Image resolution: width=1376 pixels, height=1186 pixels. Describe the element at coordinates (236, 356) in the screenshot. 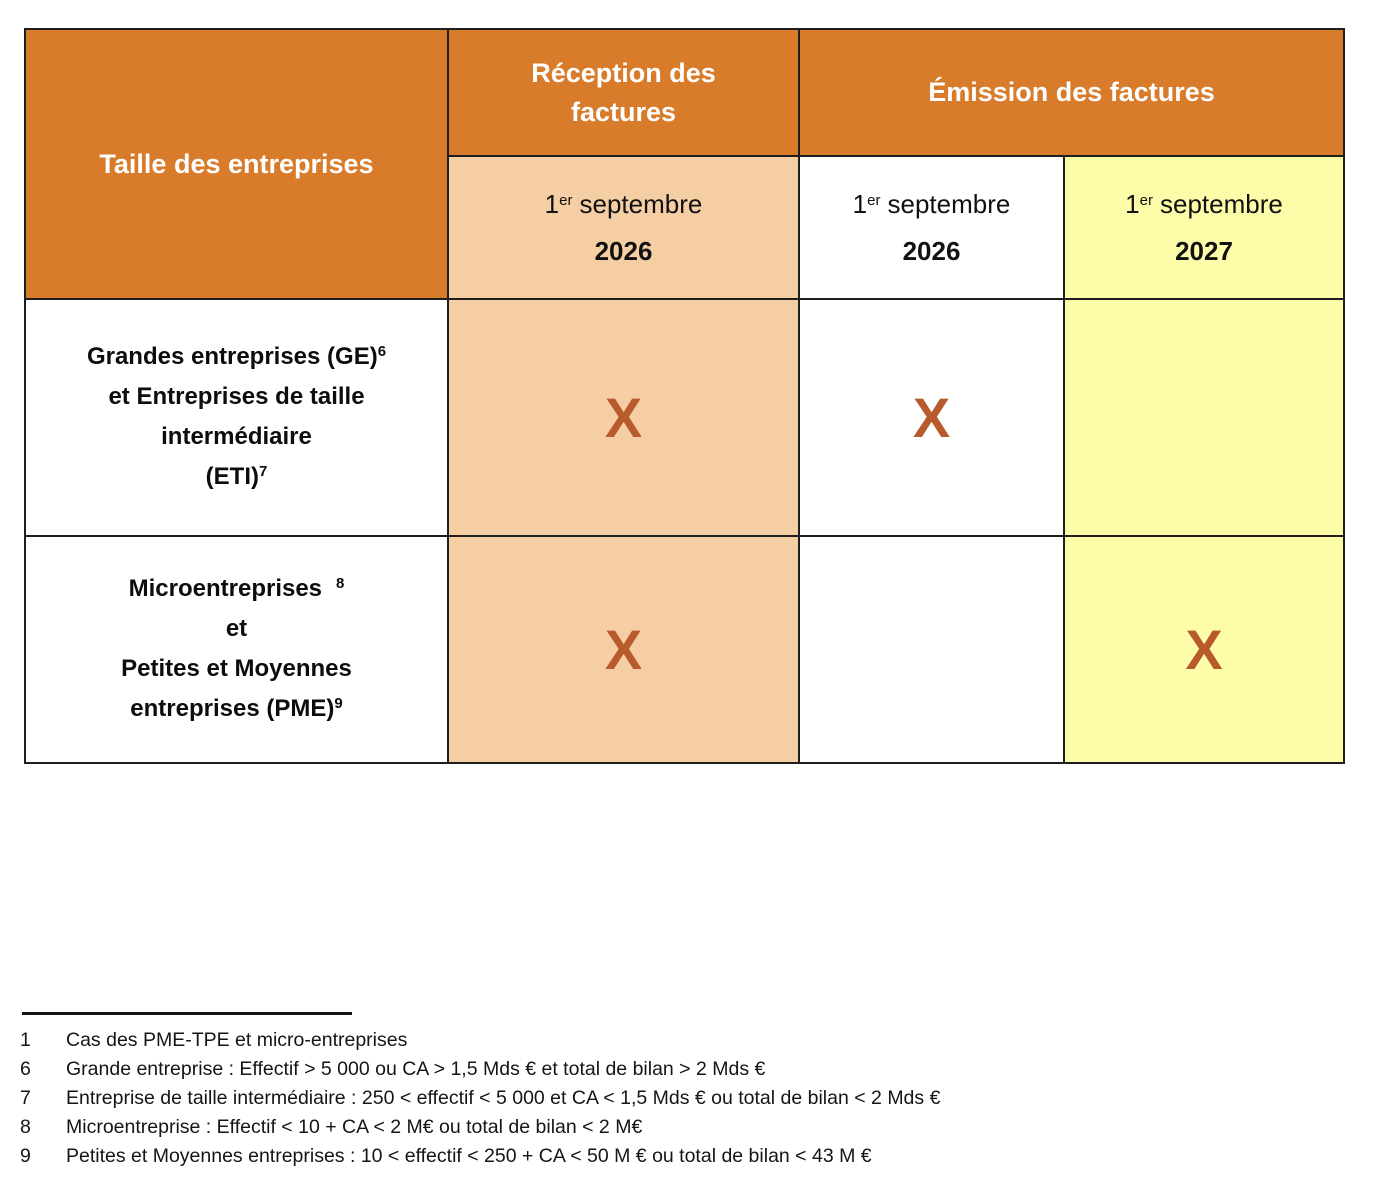

I see `label-line: Grandes entreprises (GE)6` at that location.